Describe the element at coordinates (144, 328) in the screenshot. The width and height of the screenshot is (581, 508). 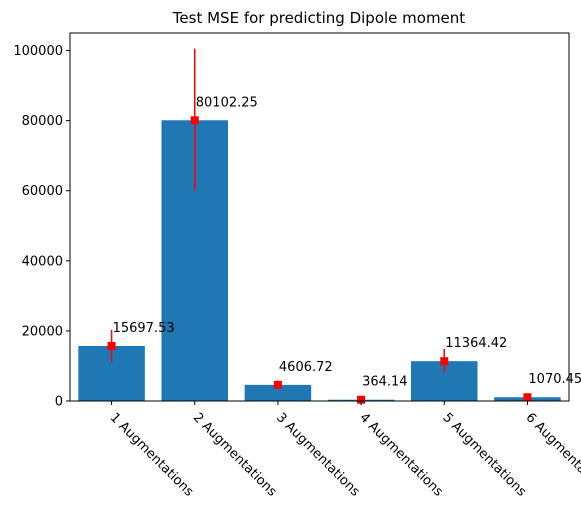
I see `data-label: 15697.53` at that location.